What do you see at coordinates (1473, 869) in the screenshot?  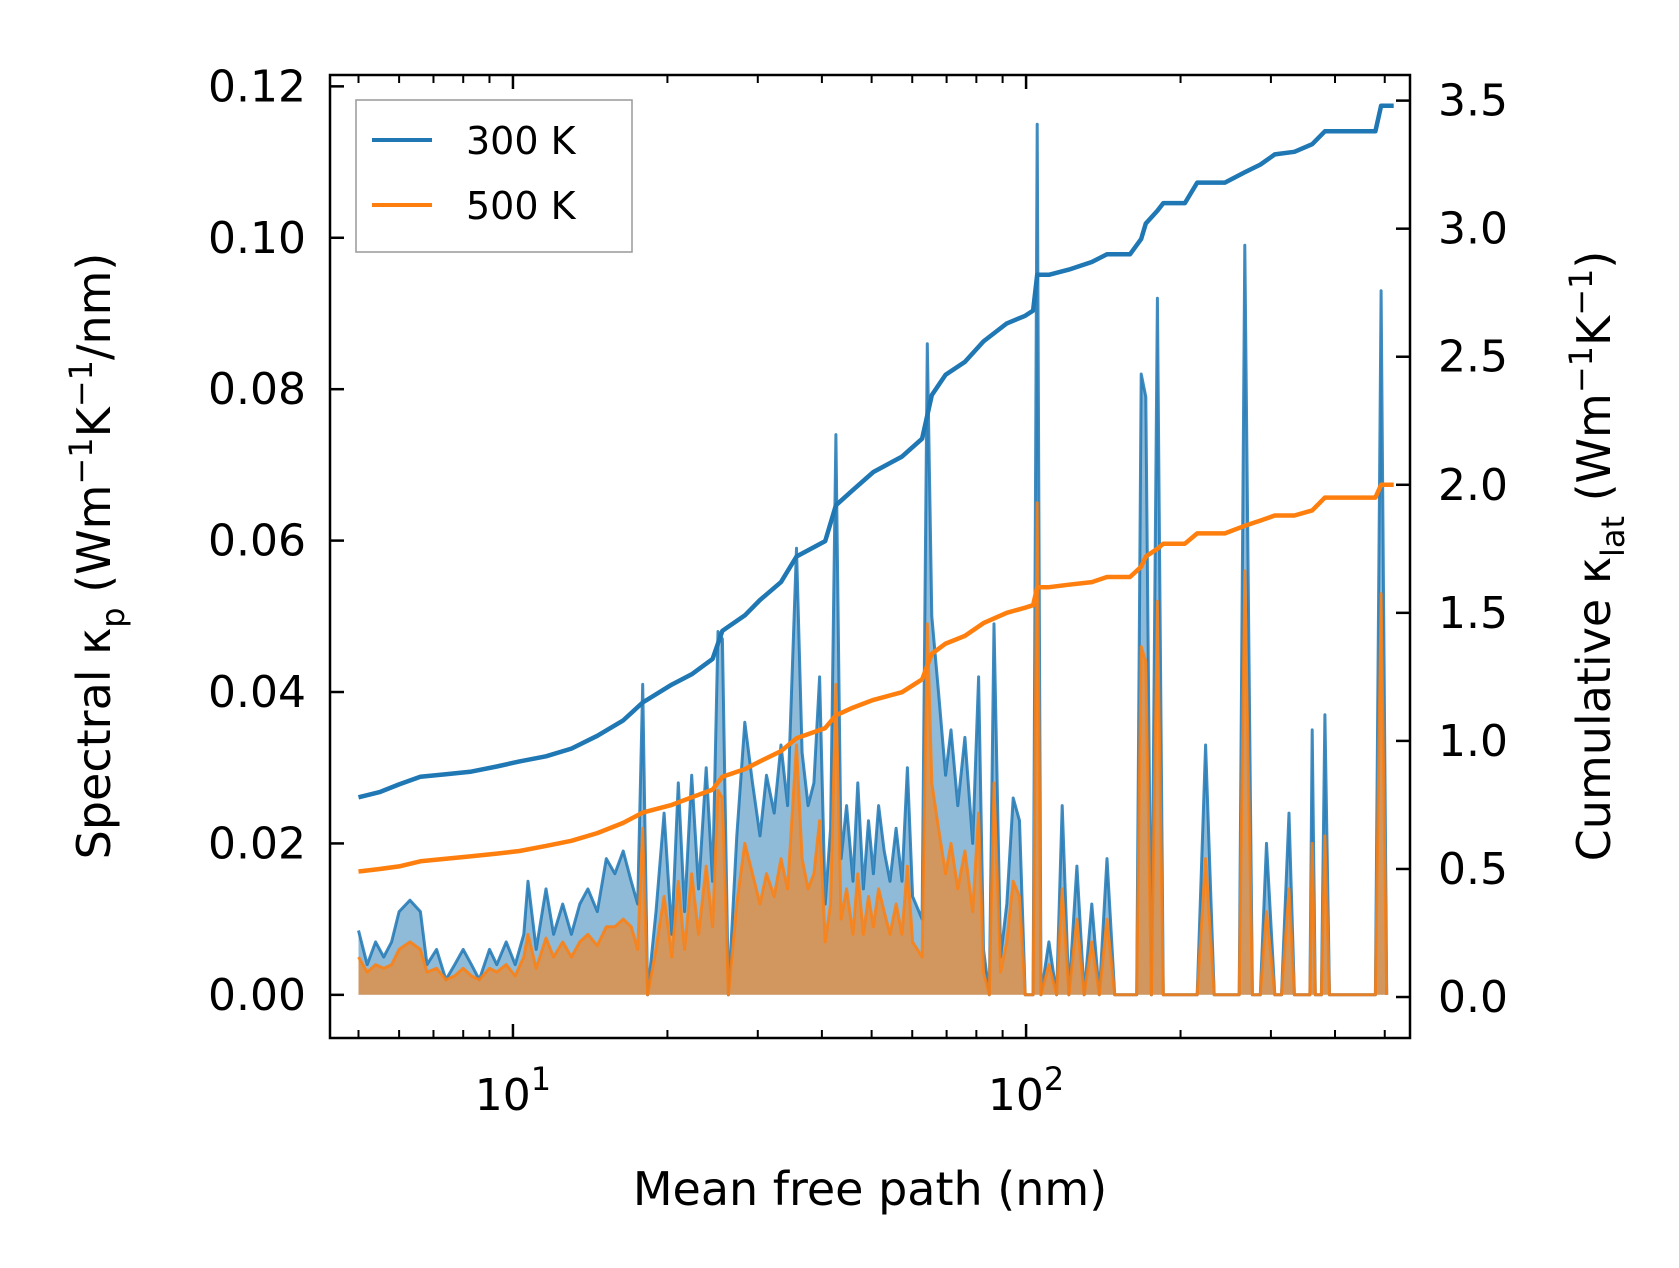 I see `y-right-tick-label: 0.5` at bounding box center [1473, 869].